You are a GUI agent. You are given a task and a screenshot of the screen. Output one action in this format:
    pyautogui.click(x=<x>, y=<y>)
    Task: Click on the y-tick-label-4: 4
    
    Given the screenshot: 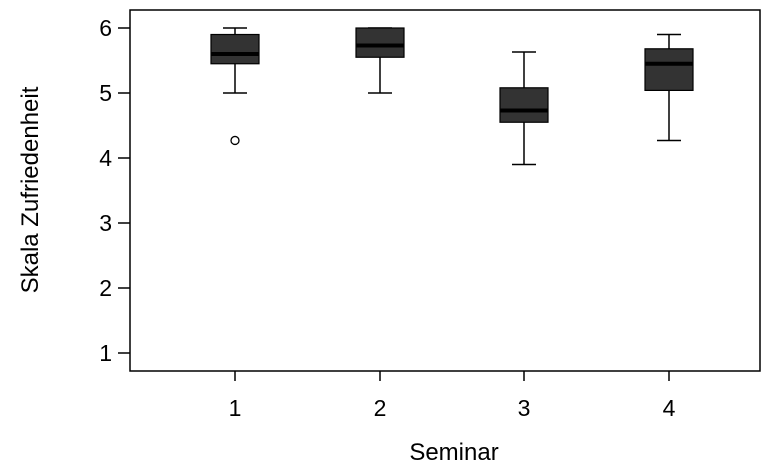 What is the action you would take?
    pyautogui.click(x=105, y=158)
    